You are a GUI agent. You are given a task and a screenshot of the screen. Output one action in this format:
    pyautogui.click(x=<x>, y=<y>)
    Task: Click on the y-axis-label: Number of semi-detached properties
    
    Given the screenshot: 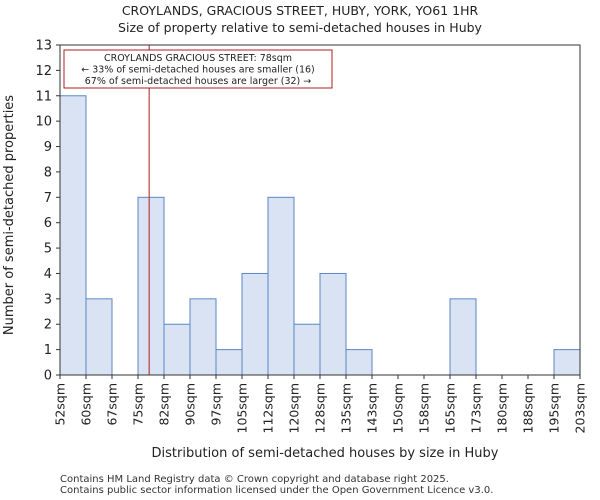 What is the action you would take?
    pyautogui.click(x=9, y=215)
    